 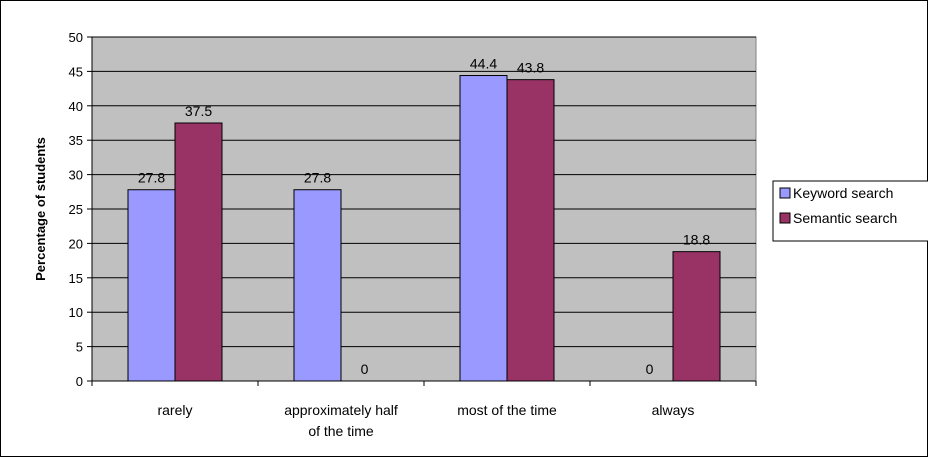 I want to click on x-category-label: always, so click(x=673, y=410).